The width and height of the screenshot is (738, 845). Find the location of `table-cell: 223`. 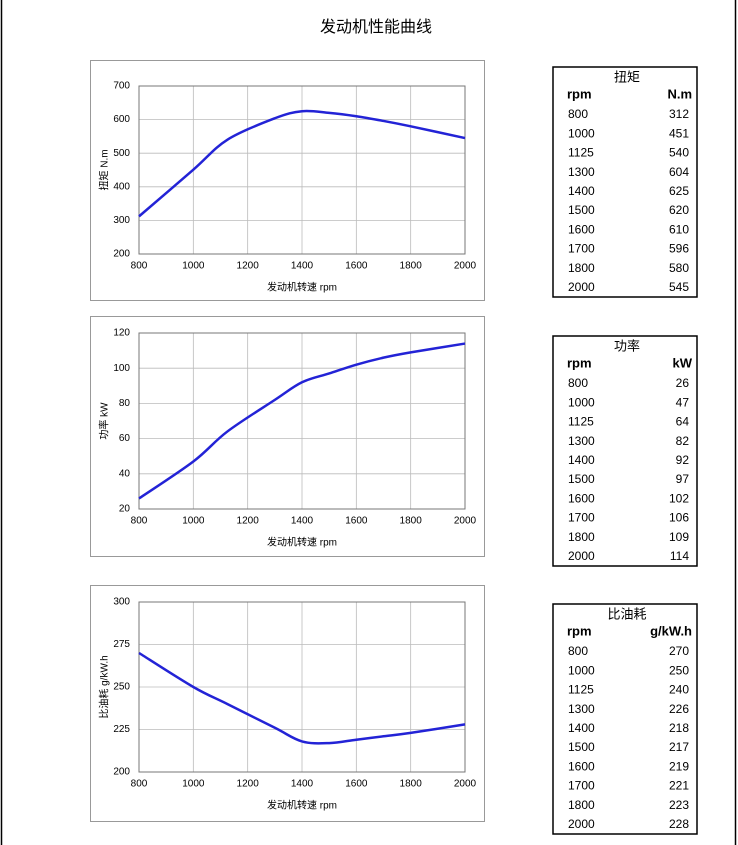

table-cell: 223 is located at coordinates (679, 805).